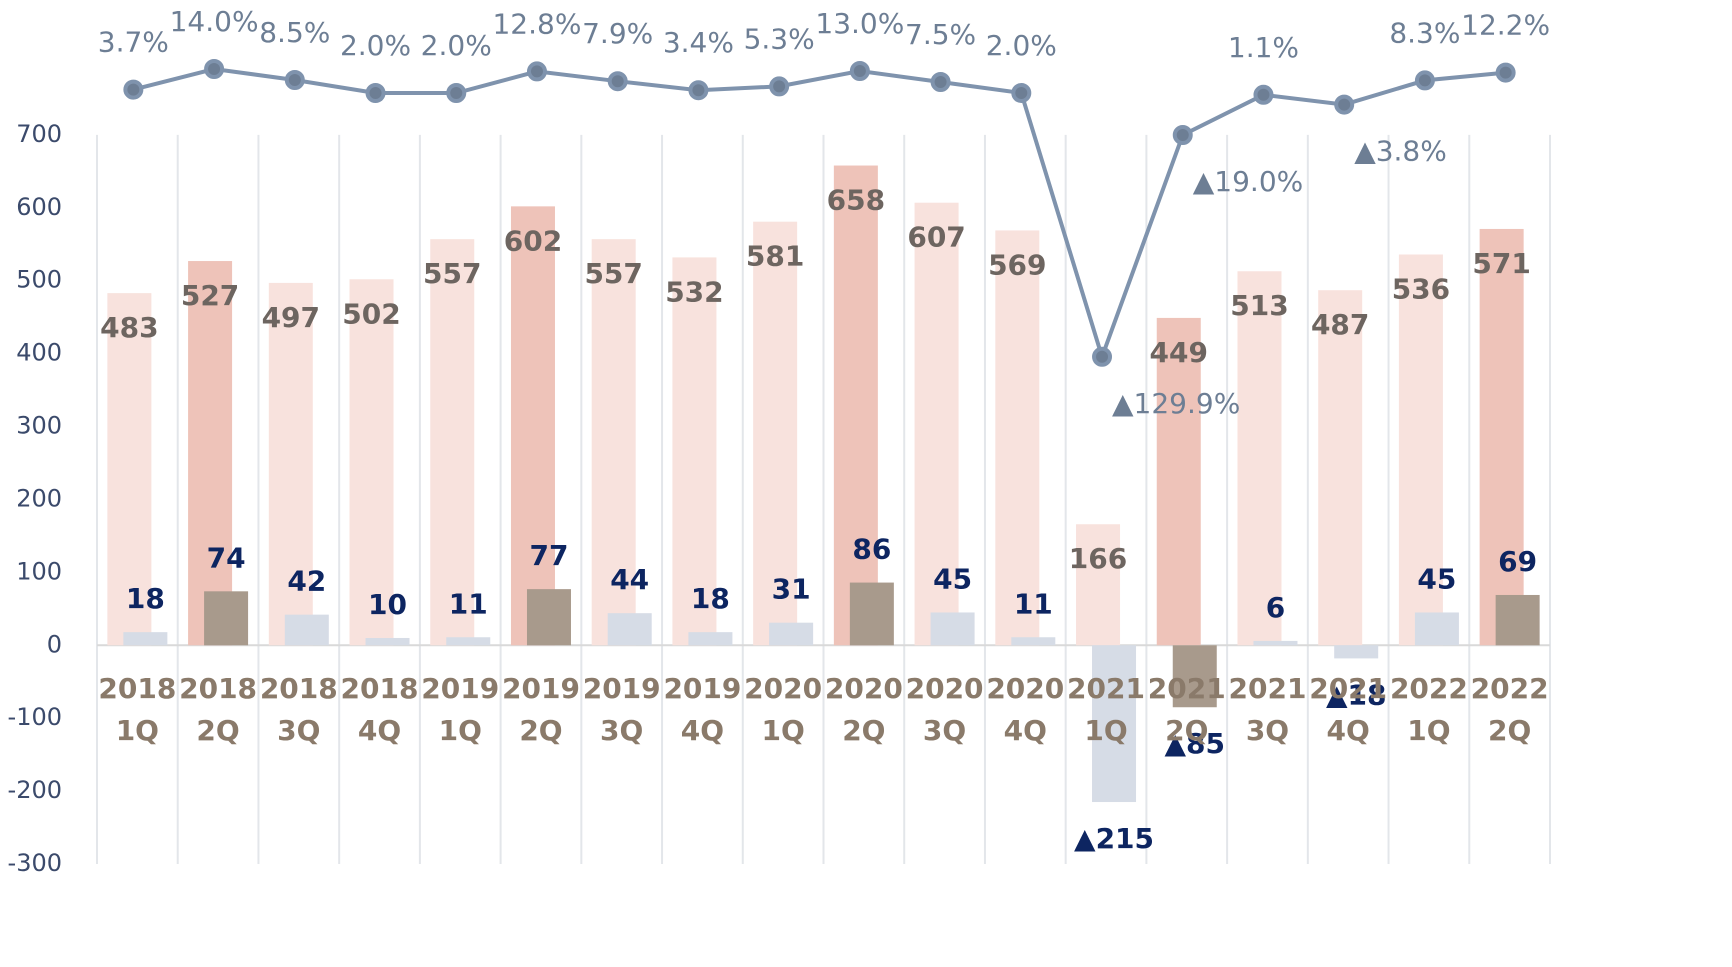 The height and width of the screenshot is (967, 1732). I want to click on x-tick-label: 2020 2Q, so click(864, 709).